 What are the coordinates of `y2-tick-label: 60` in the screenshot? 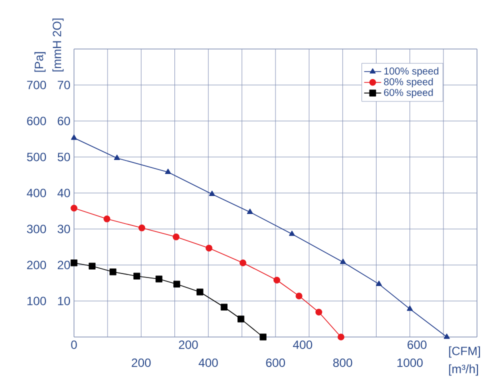 It's located at (64, 121).